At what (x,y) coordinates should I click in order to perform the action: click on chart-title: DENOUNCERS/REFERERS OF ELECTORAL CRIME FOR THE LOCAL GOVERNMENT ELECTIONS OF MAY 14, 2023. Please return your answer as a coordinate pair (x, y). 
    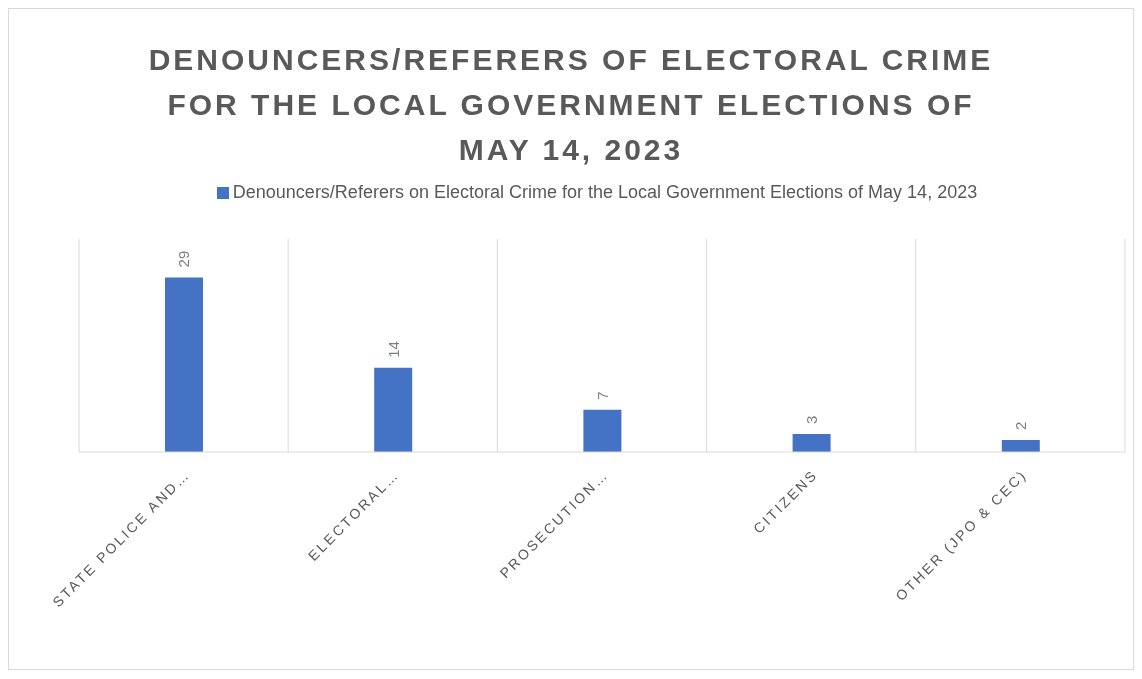
    Looking at the image, I should click on (571, 105).